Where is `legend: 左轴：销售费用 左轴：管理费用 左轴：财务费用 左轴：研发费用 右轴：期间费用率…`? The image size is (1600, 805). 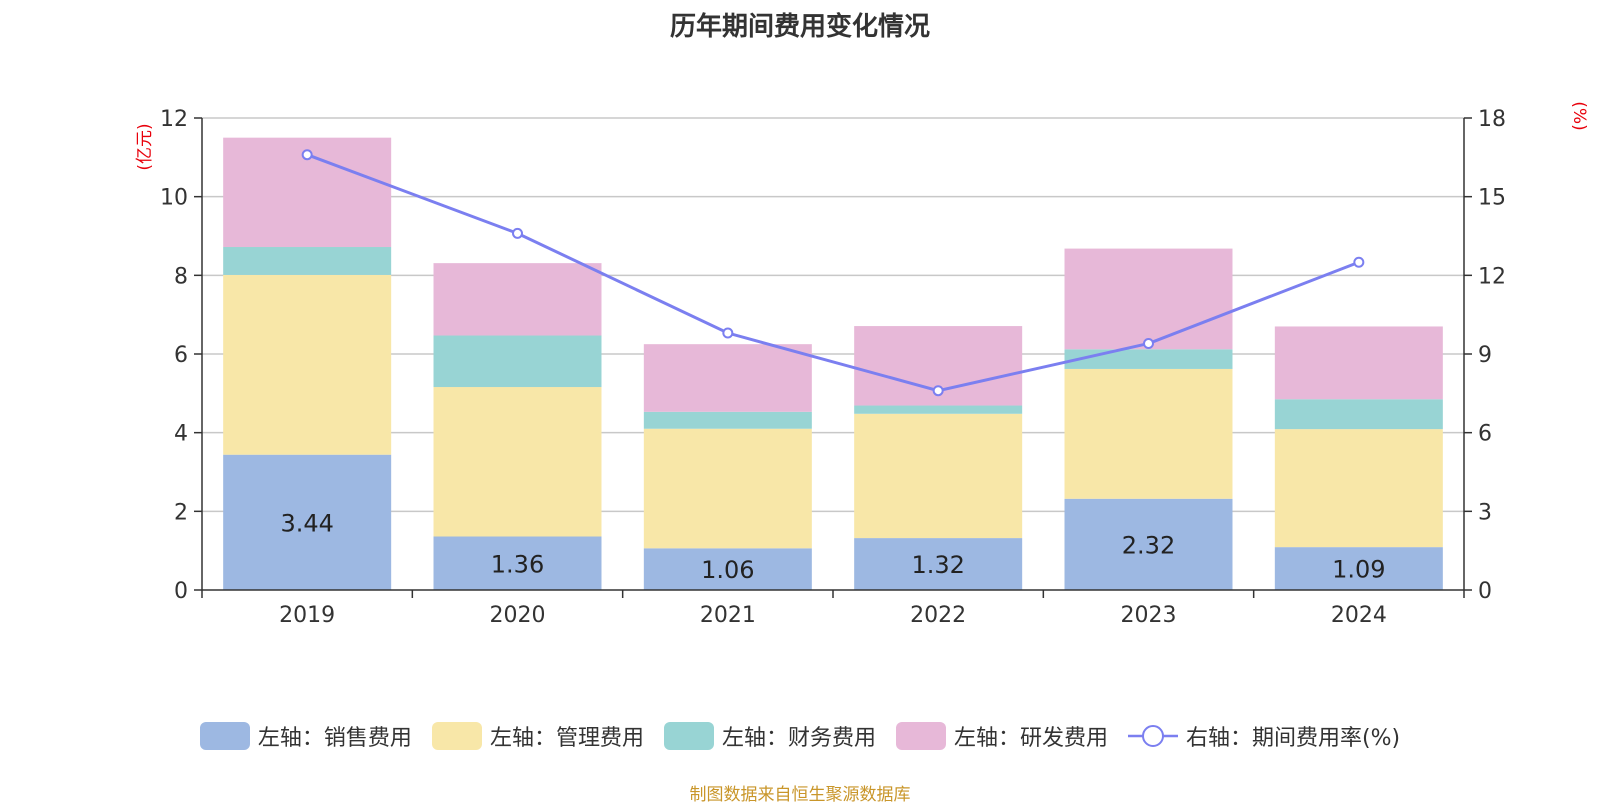
legend: 左轴：销售费用 左轴：管理费用 左轴：财务费用 左轴：研发费用 右轴：期间费用率… is located at coordinates (800, 736).